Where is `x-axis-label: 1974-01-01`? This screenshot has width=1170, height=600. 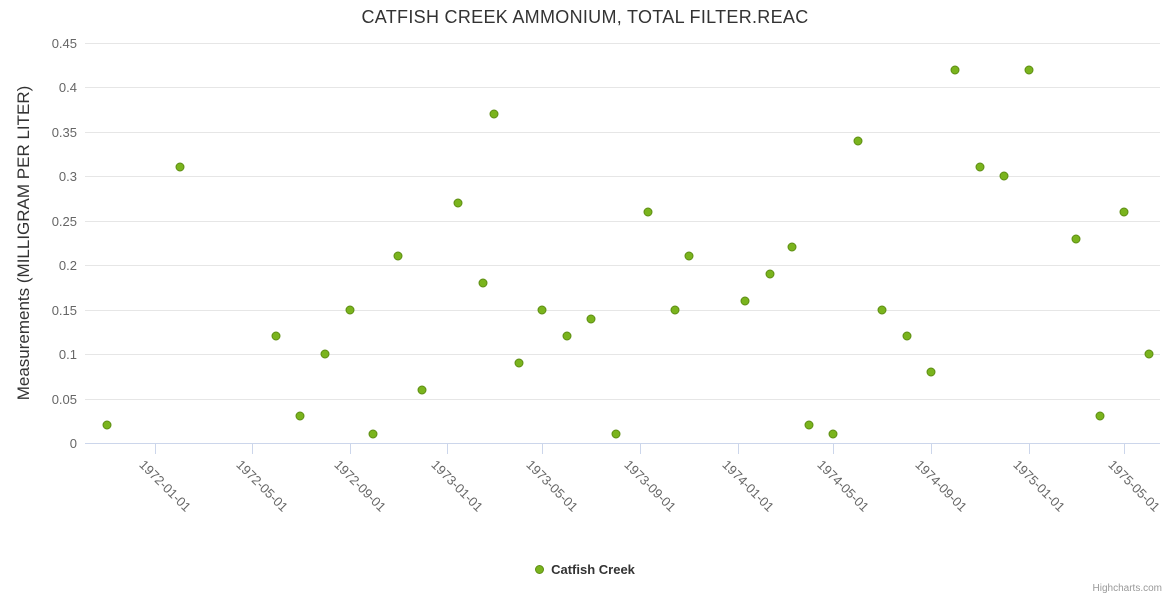
x-axis-label: 1974-01-01 is located at coordinates (748, 486).